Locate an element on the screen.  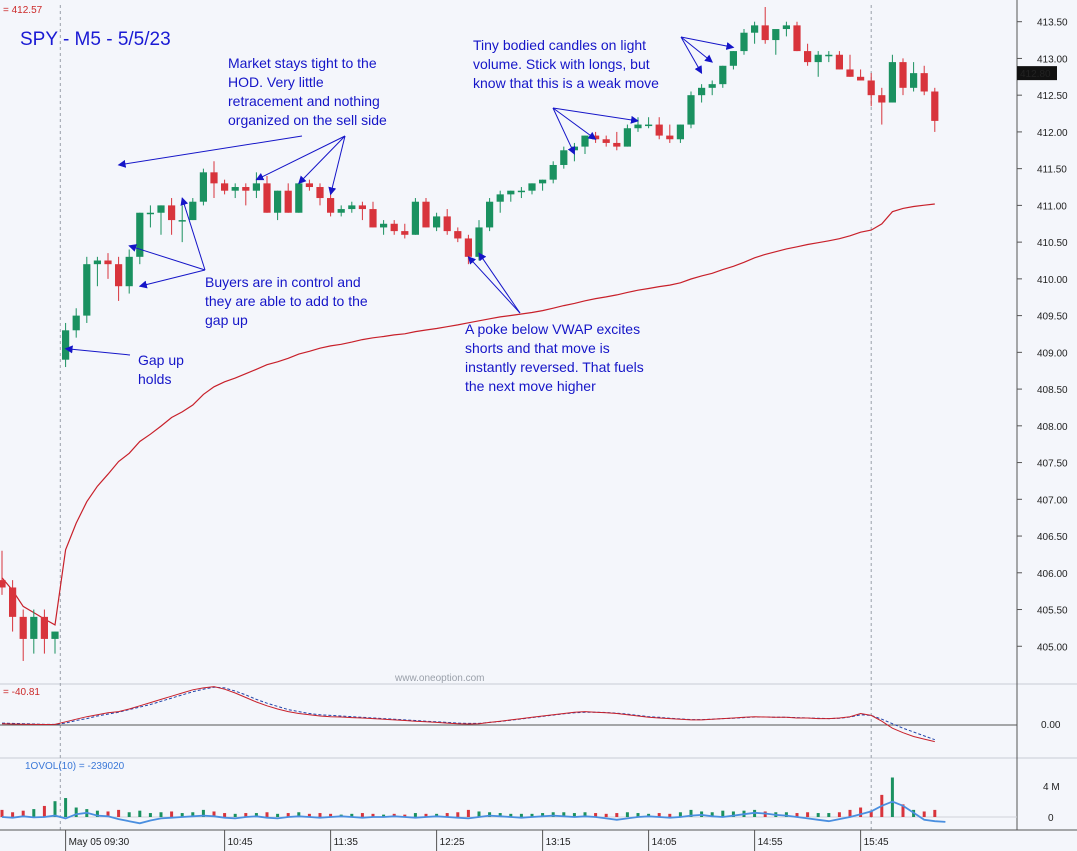
price-tick-label: 413.00 is located at coordinates (1052, 59).